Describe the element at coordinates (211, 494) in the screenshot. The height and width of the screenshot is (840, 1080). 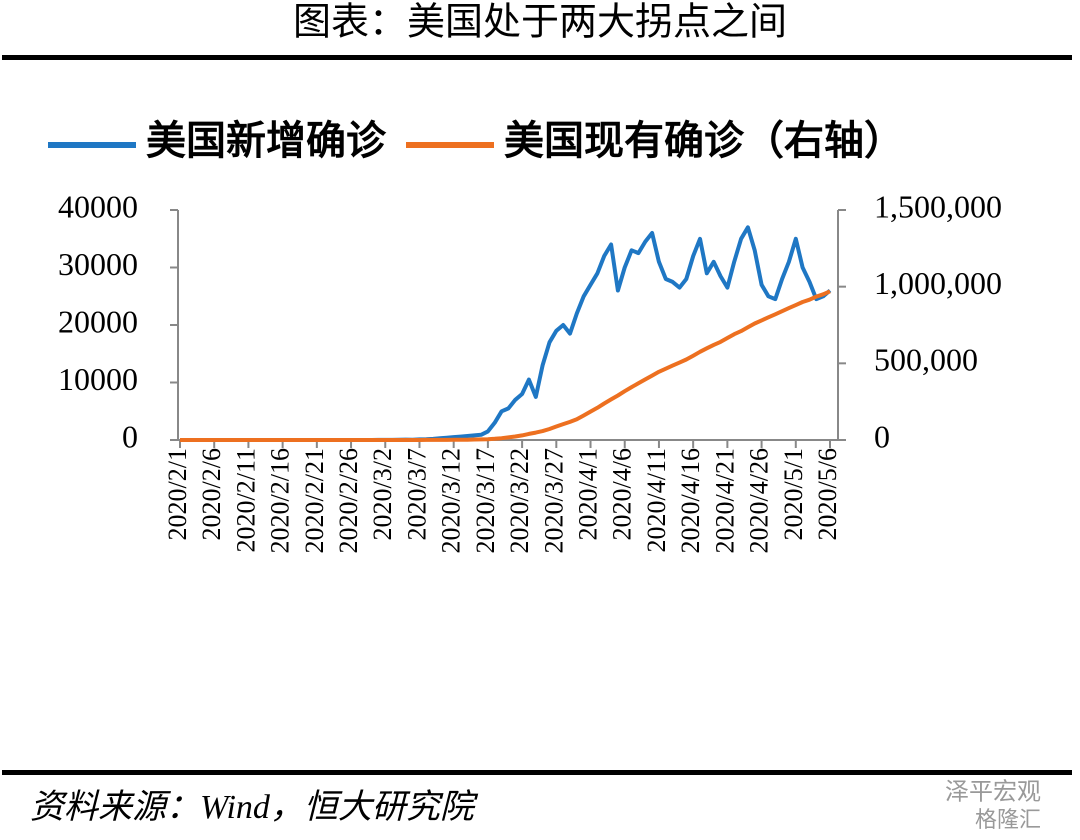
I see `x-tick-label: 2020/2/6` at that location.